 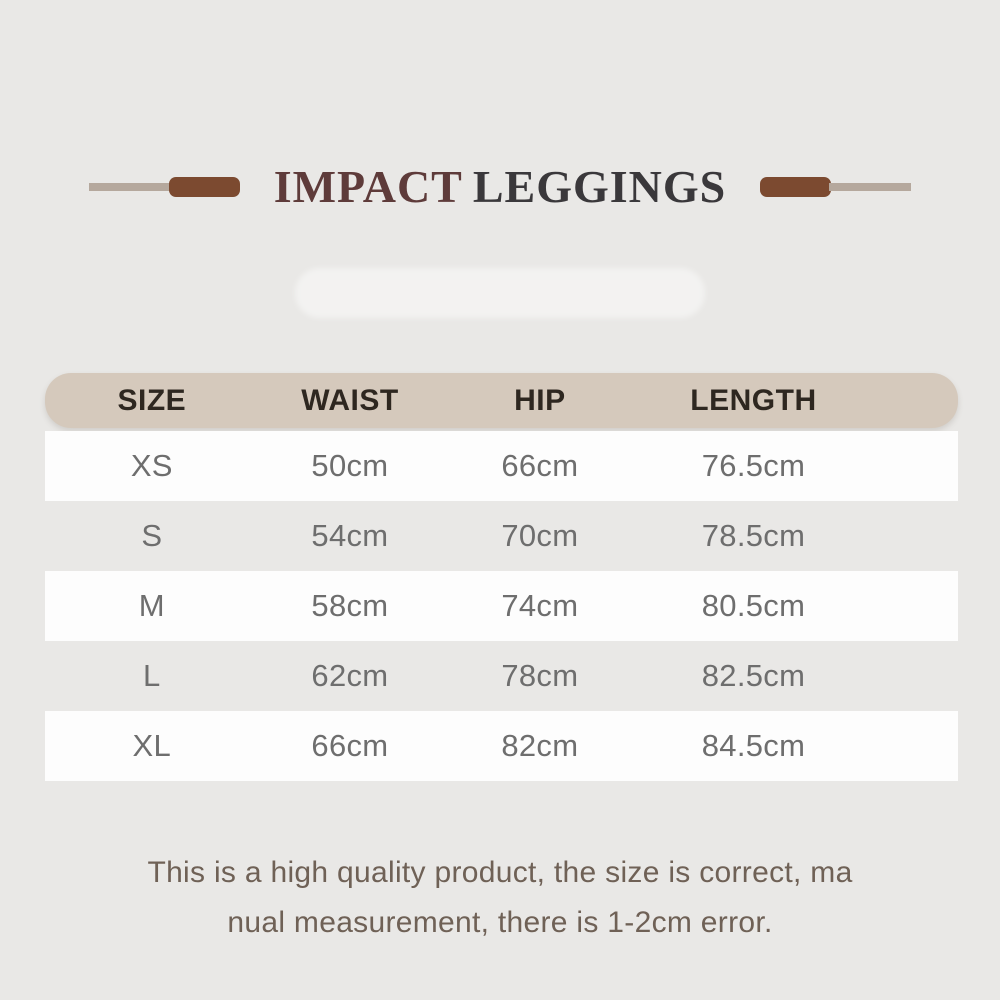 I want to click on cell-length: 82.5cm, so click(x=753, y=675).